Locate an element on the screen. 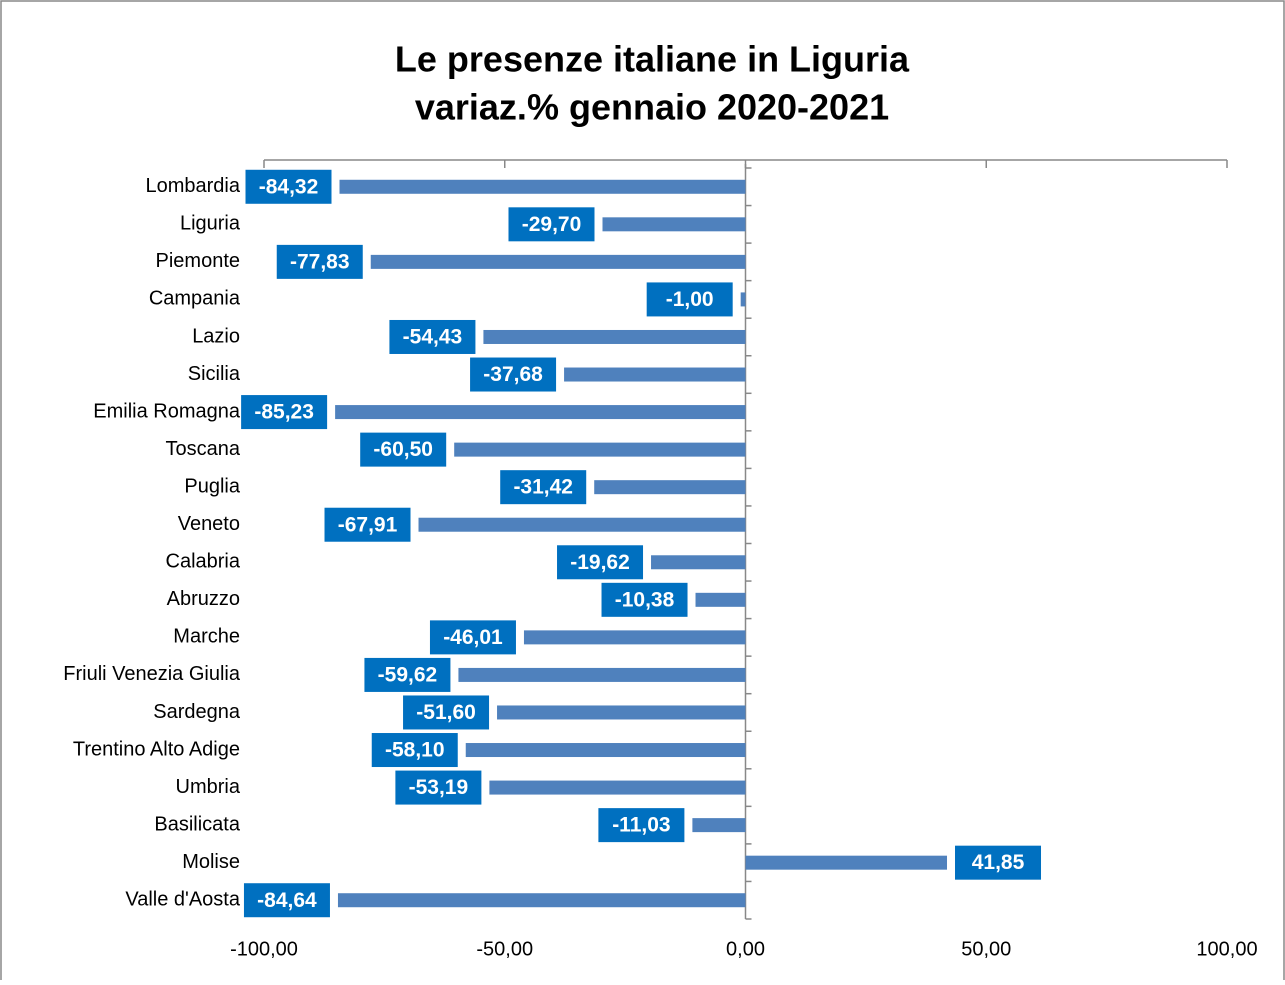 This screenshot has height=985, width=1285. x-tick-label: -100,00 is located at coordinates (264, 949).